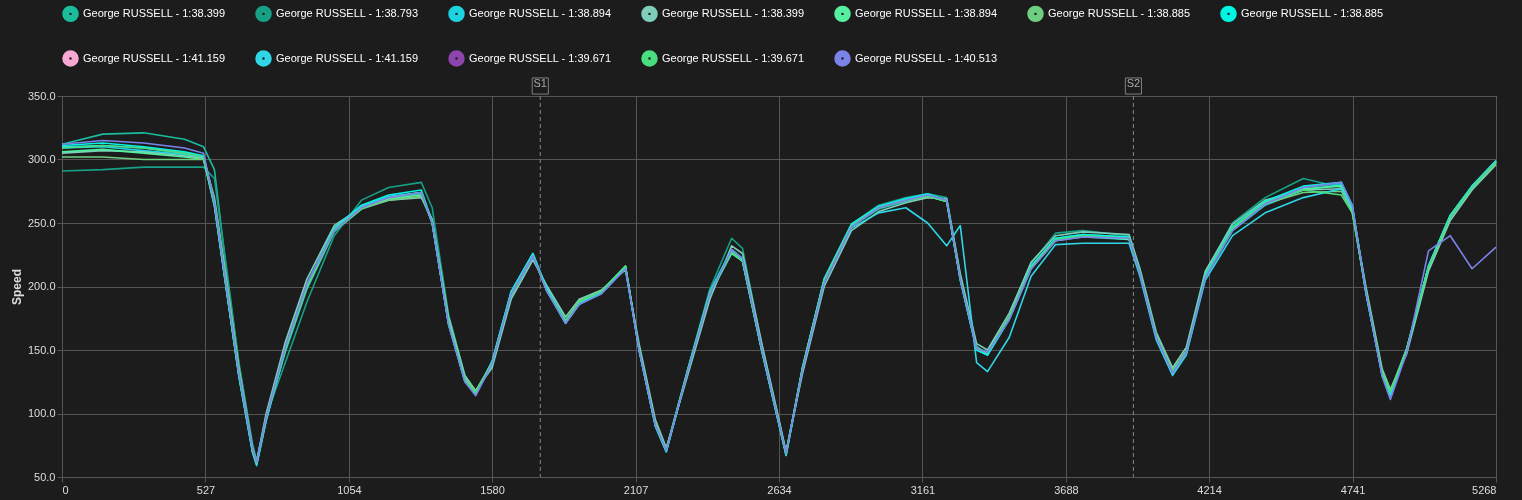  I want to click on y-axis-title: Speed, so click(16, 287).